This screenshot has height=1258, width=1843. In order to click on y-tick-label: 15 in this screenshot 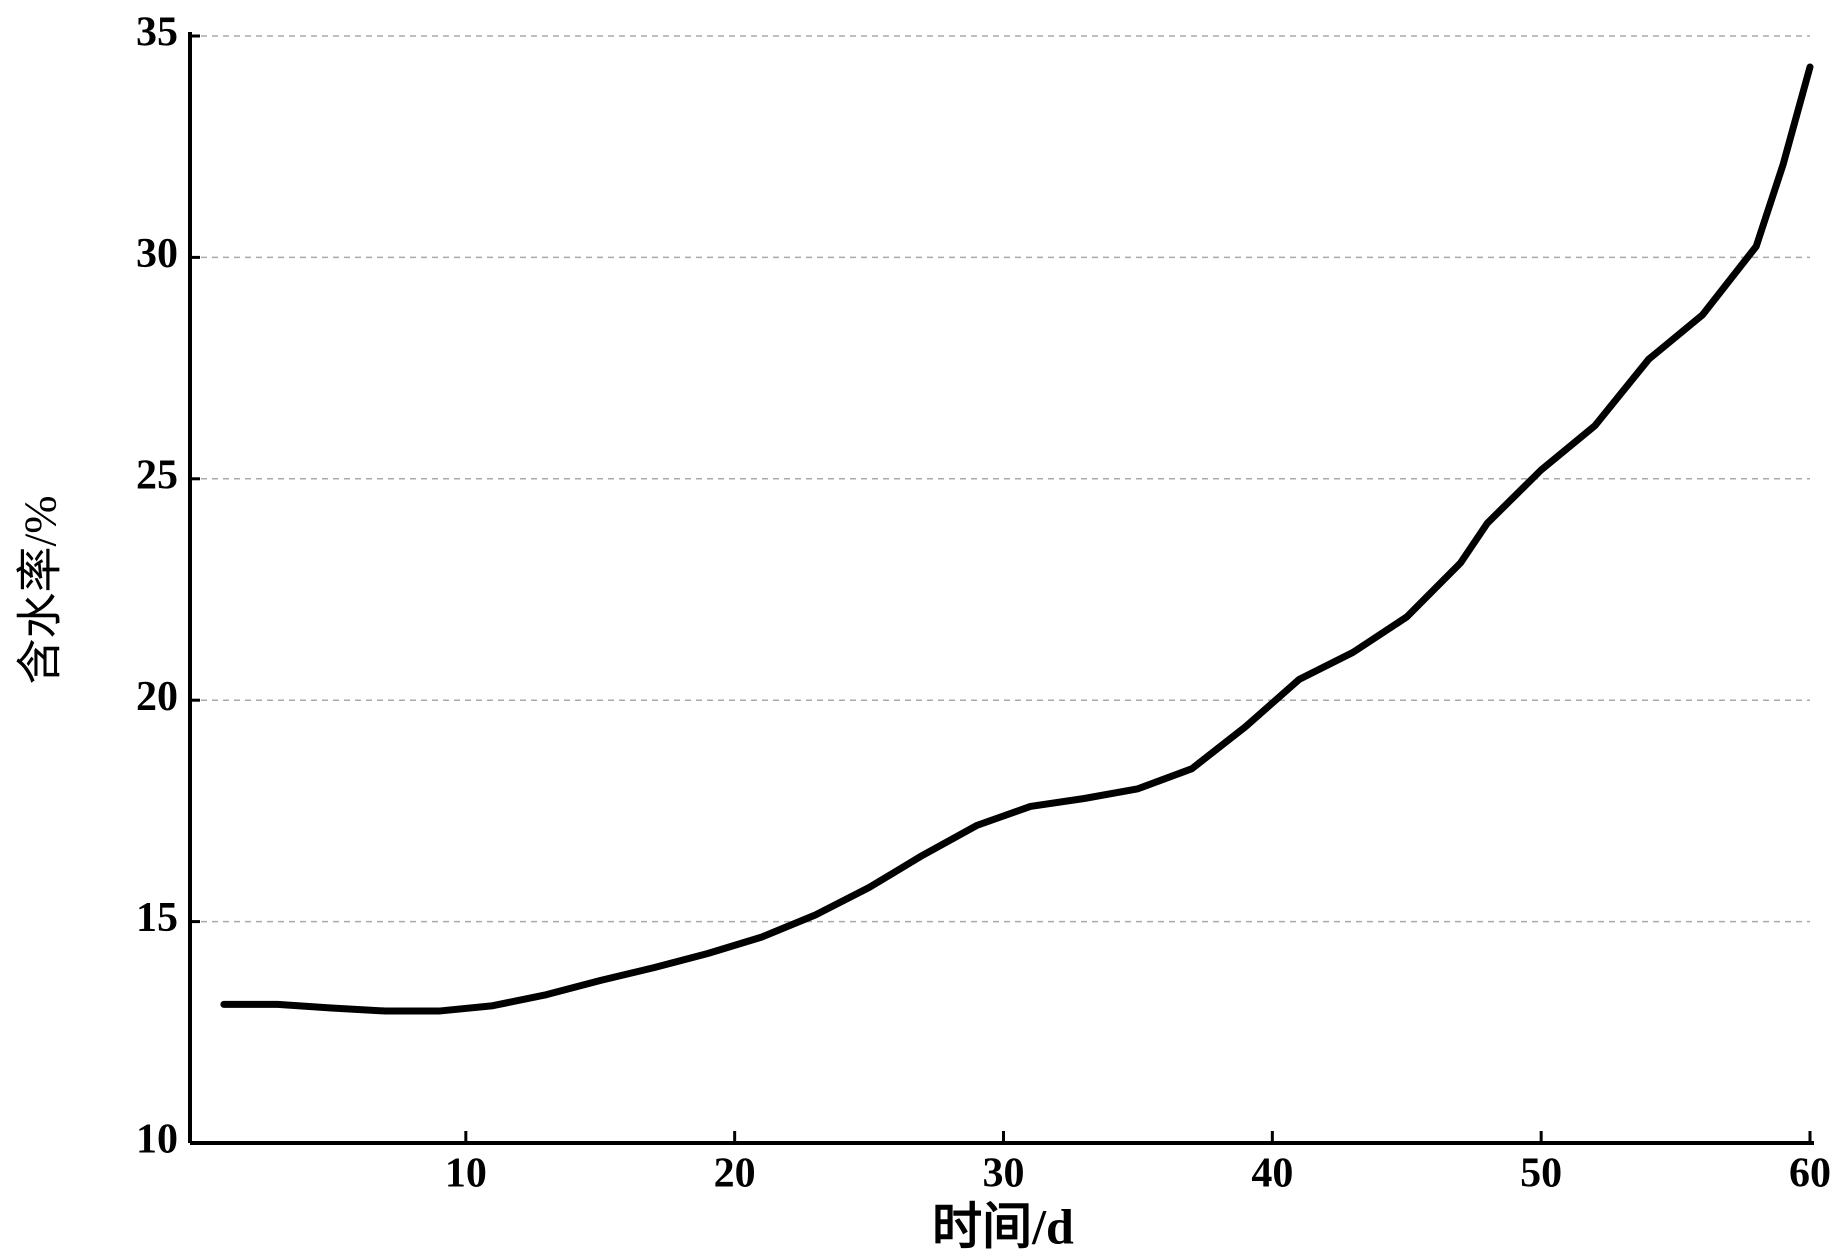, I will do `click(157, 918)`.